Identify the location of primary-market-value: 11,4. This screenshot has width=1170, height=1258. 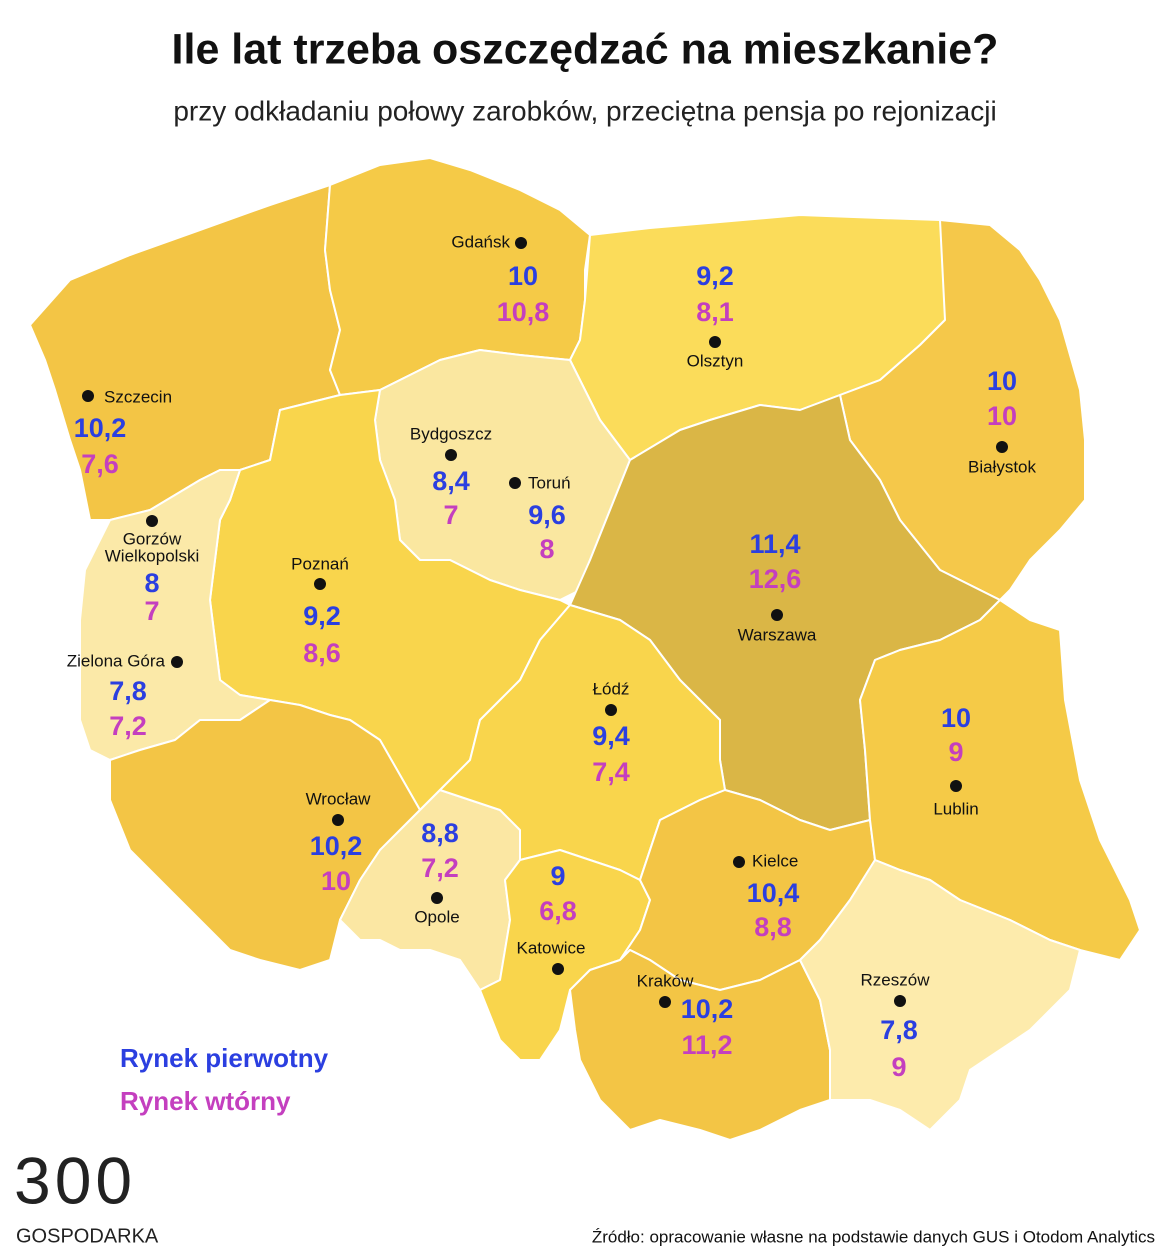
(774, 544).